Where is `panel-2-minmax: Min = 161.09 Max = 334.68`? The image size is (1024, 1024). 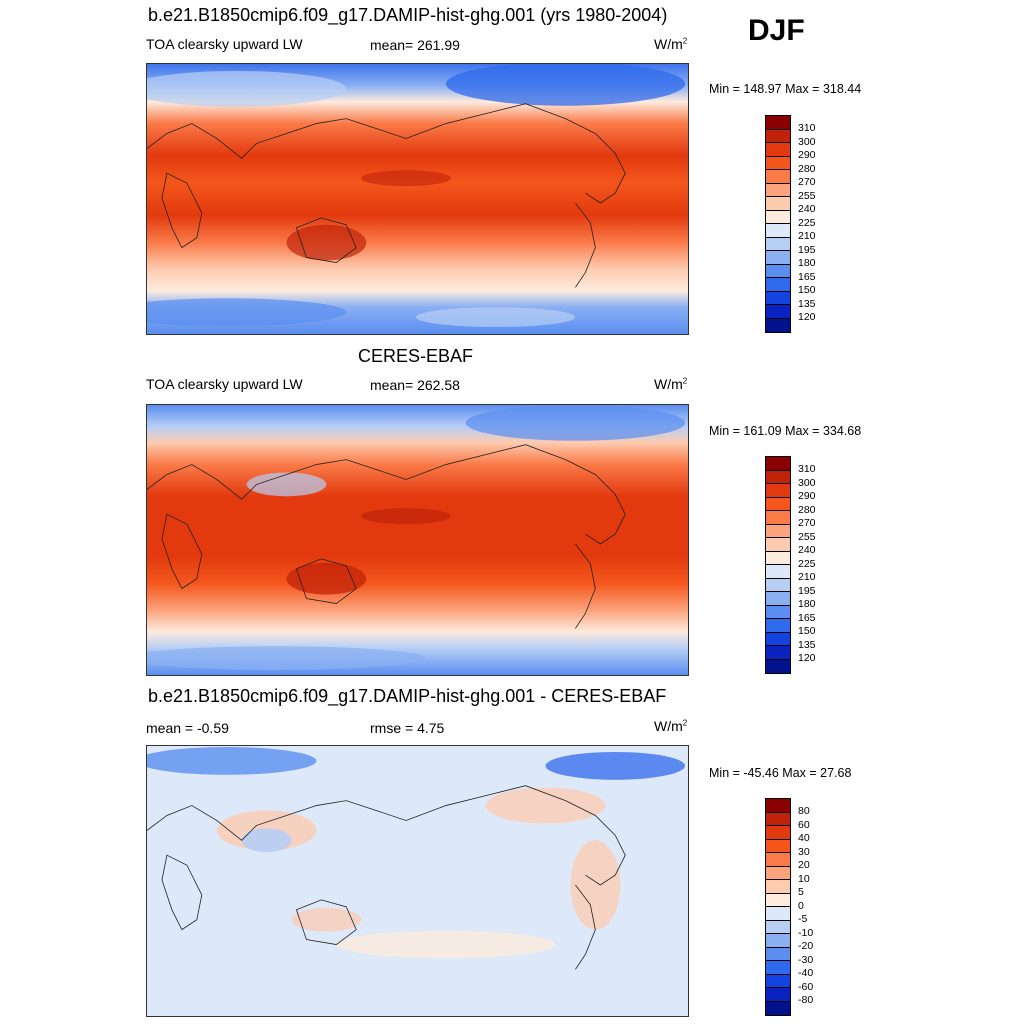 panel-2-minmax: Min = 161.09 Max = 334.68 is located at coordinates (785, 431).